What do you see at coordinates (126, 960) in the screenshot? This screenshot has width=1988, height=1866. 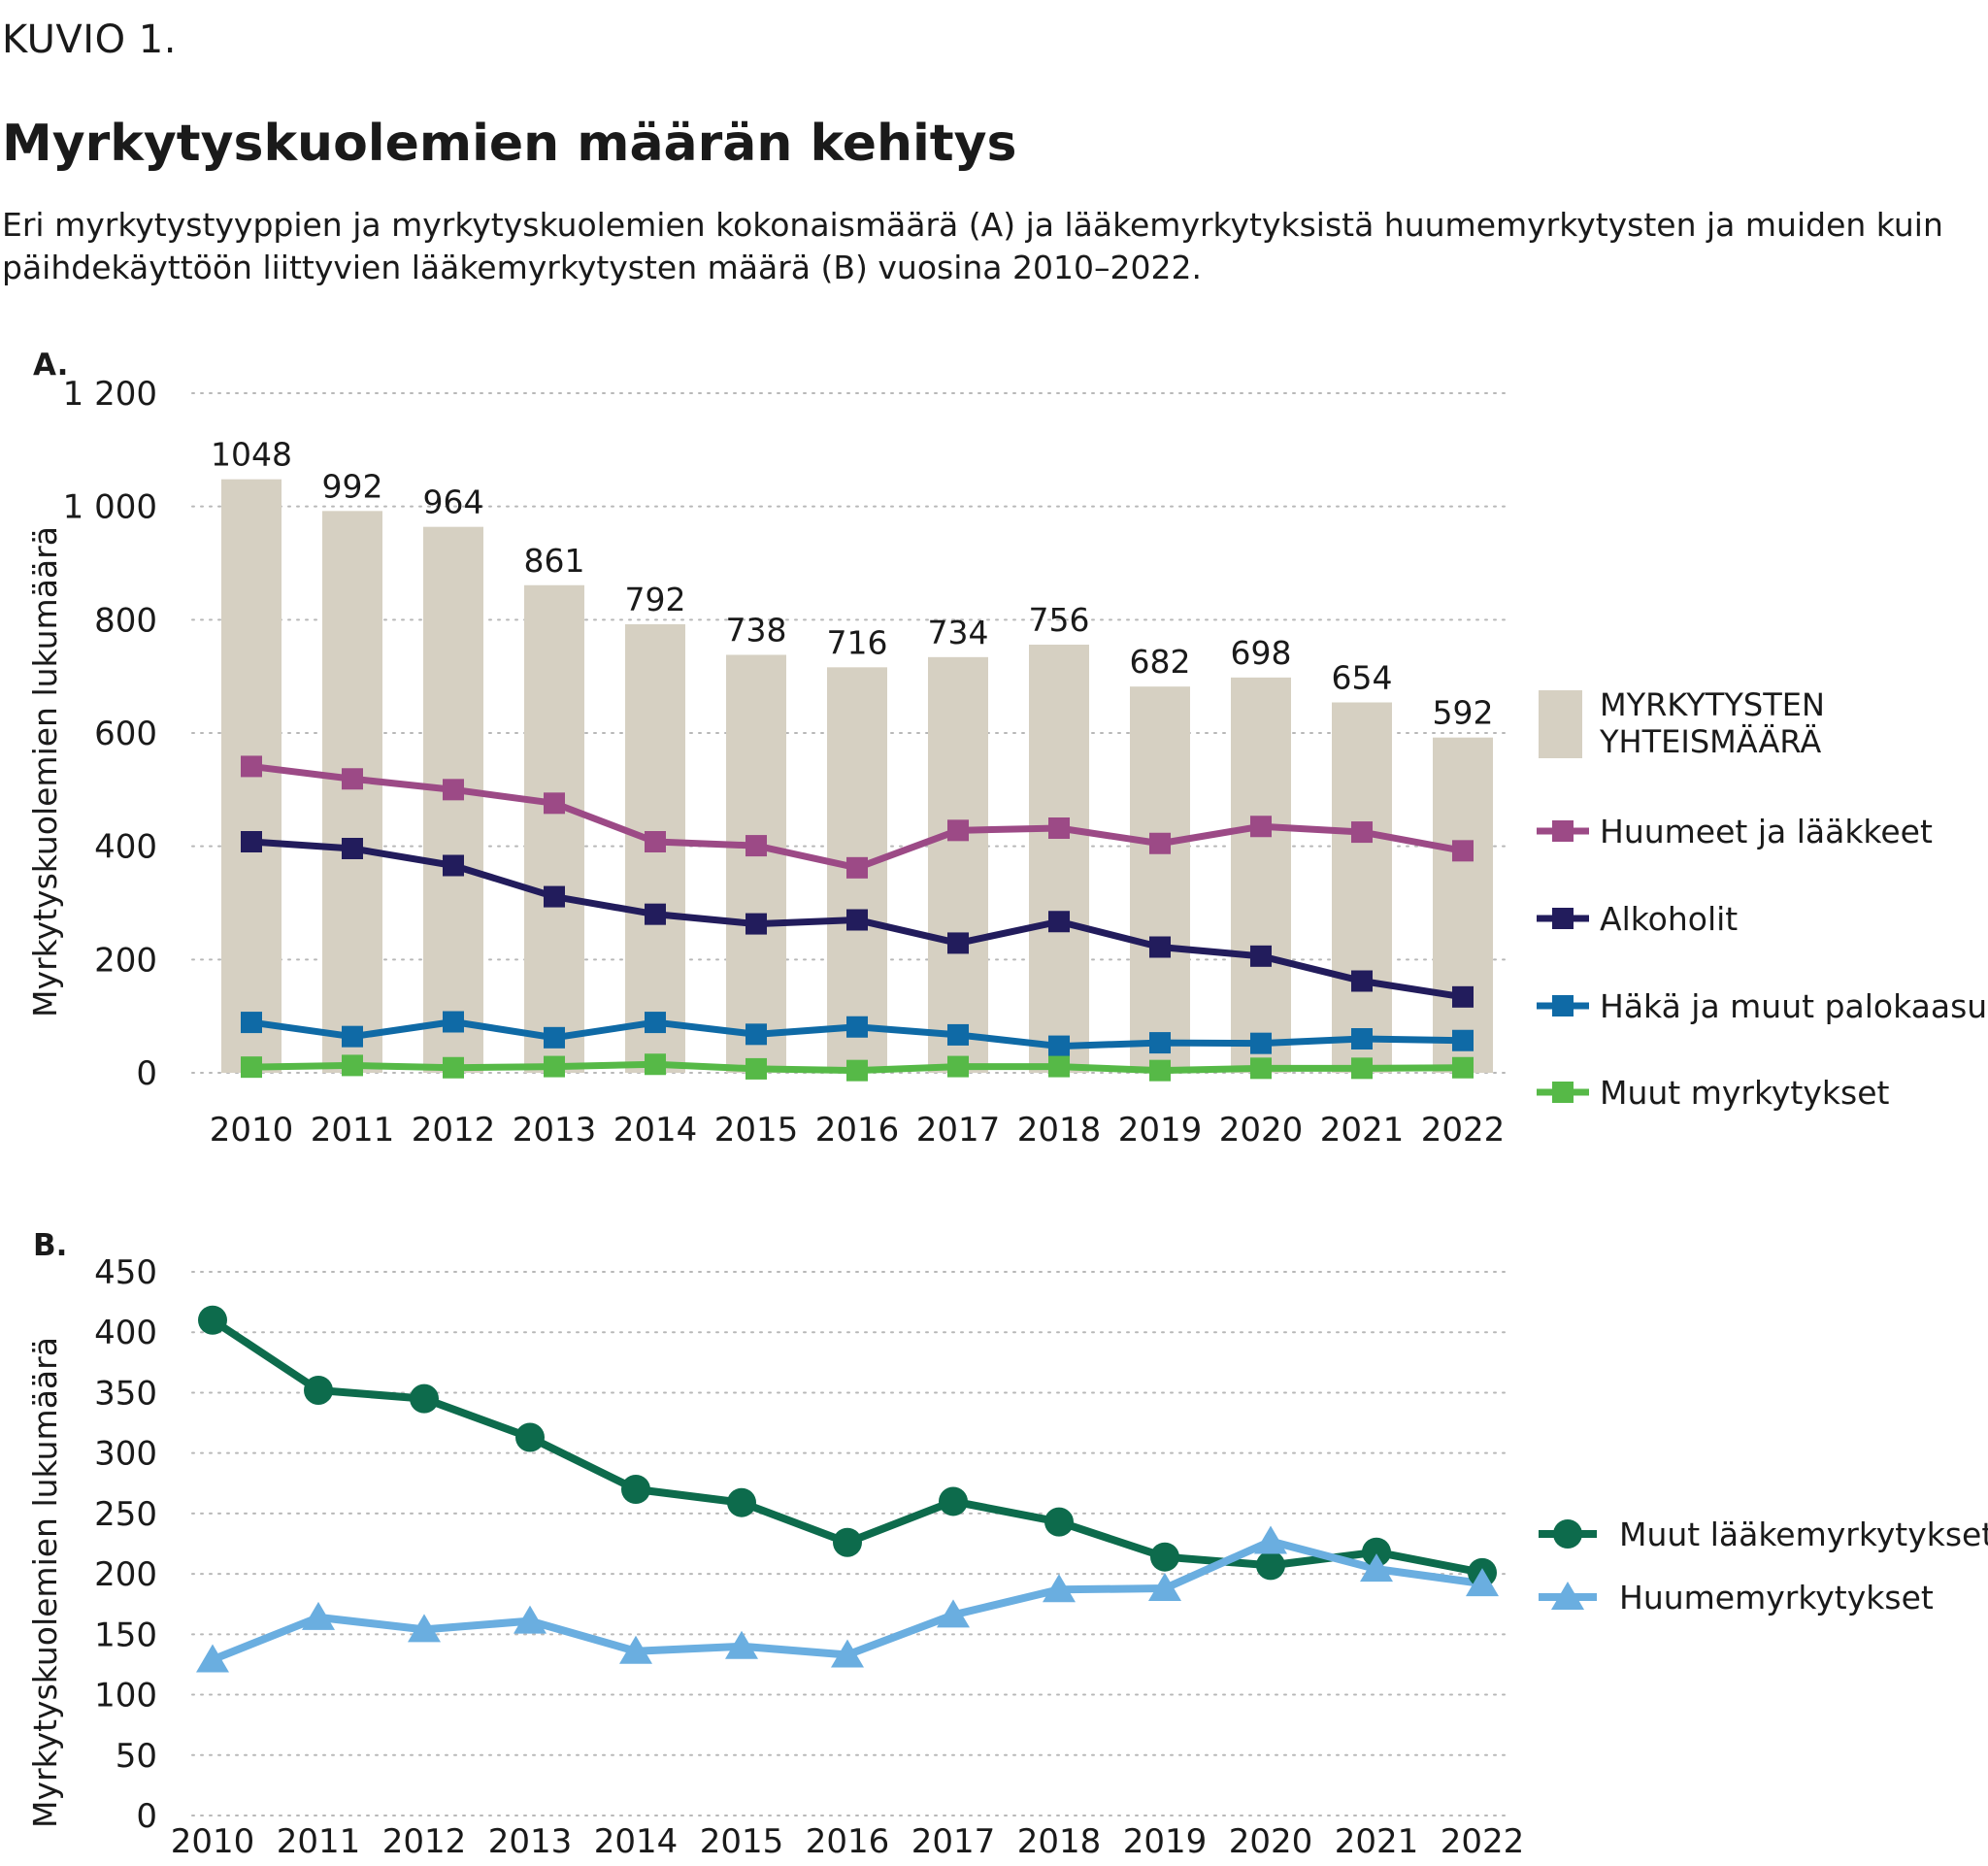 I see `y-tick-label-a: 200` at bounding box center [126, 960].